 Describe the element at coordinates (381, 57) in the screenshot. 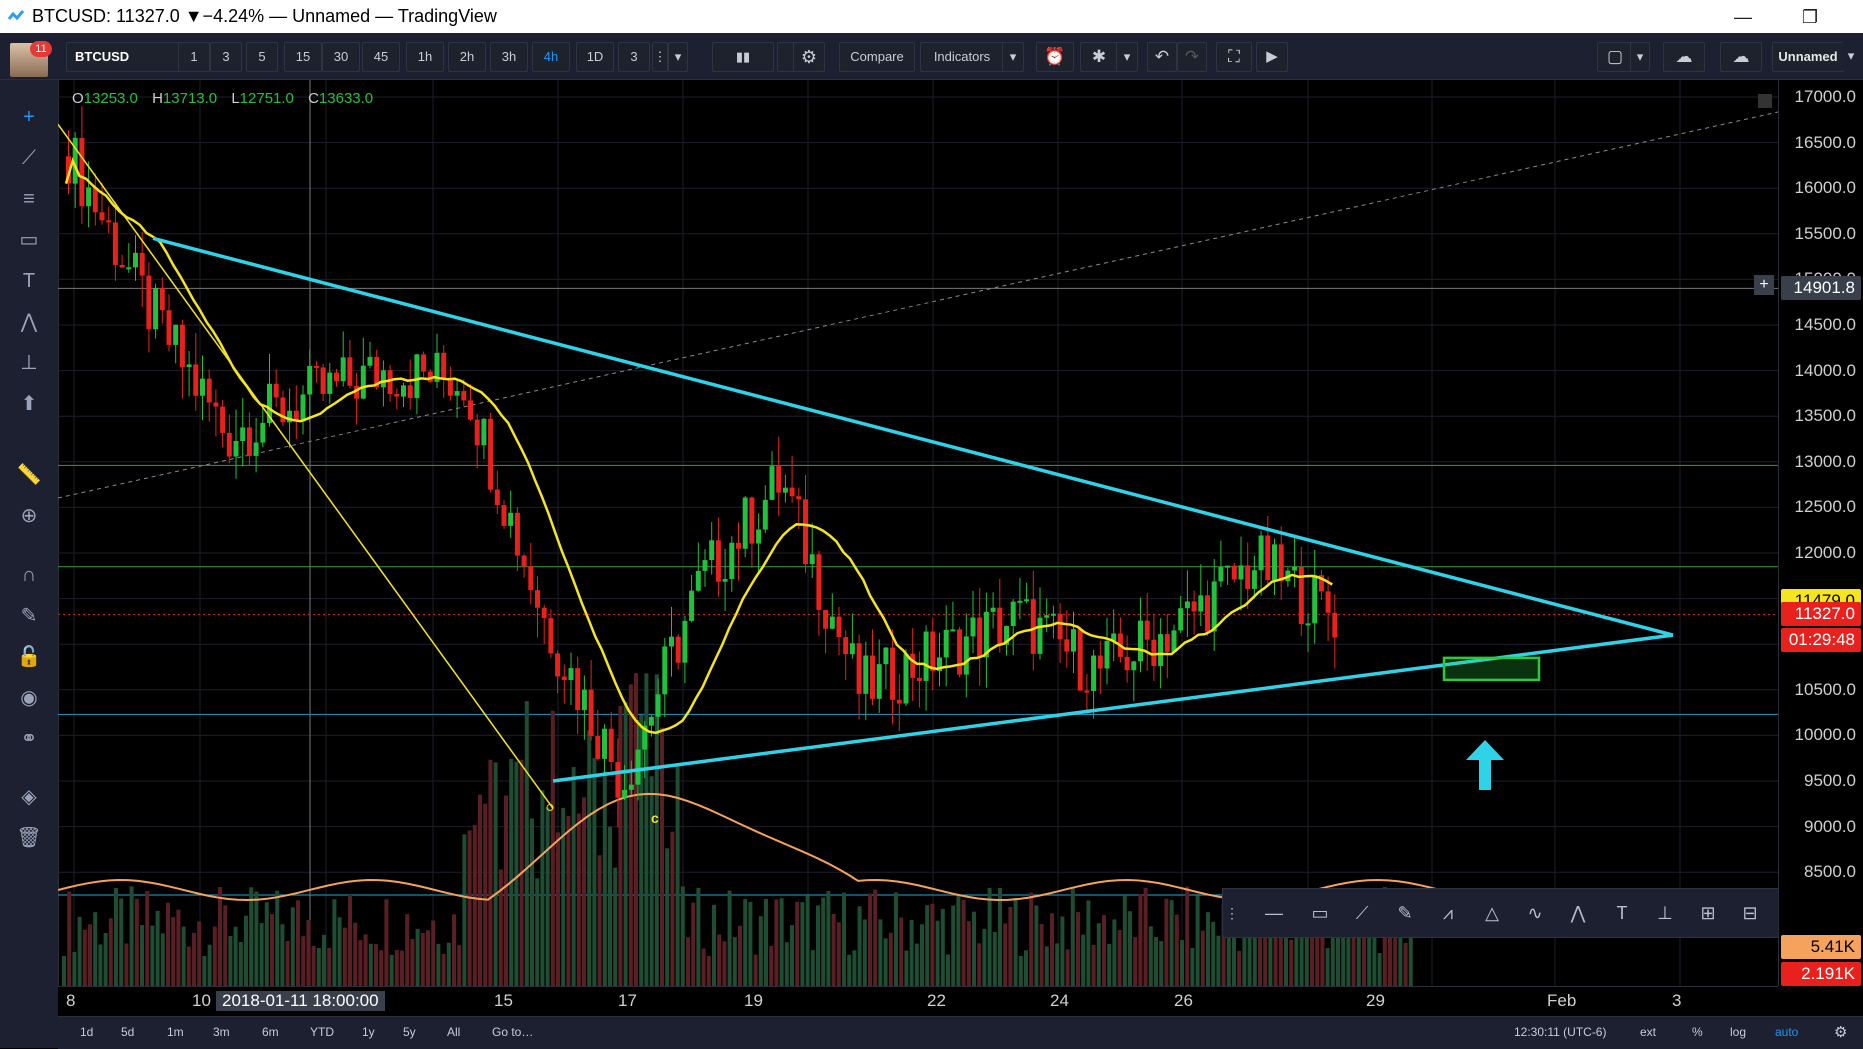

I see `interval-button-45: 45` at that location.